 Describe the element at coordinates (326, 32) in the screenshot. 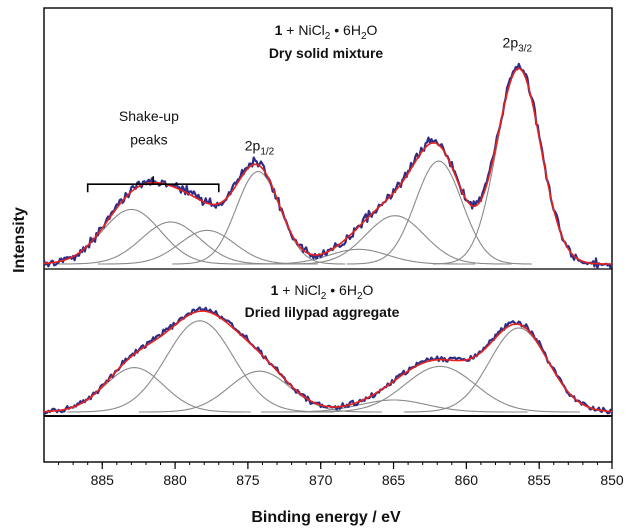

I see `top-panel-title-formula: 1 + NiCl2 • 6H2O` at that location.